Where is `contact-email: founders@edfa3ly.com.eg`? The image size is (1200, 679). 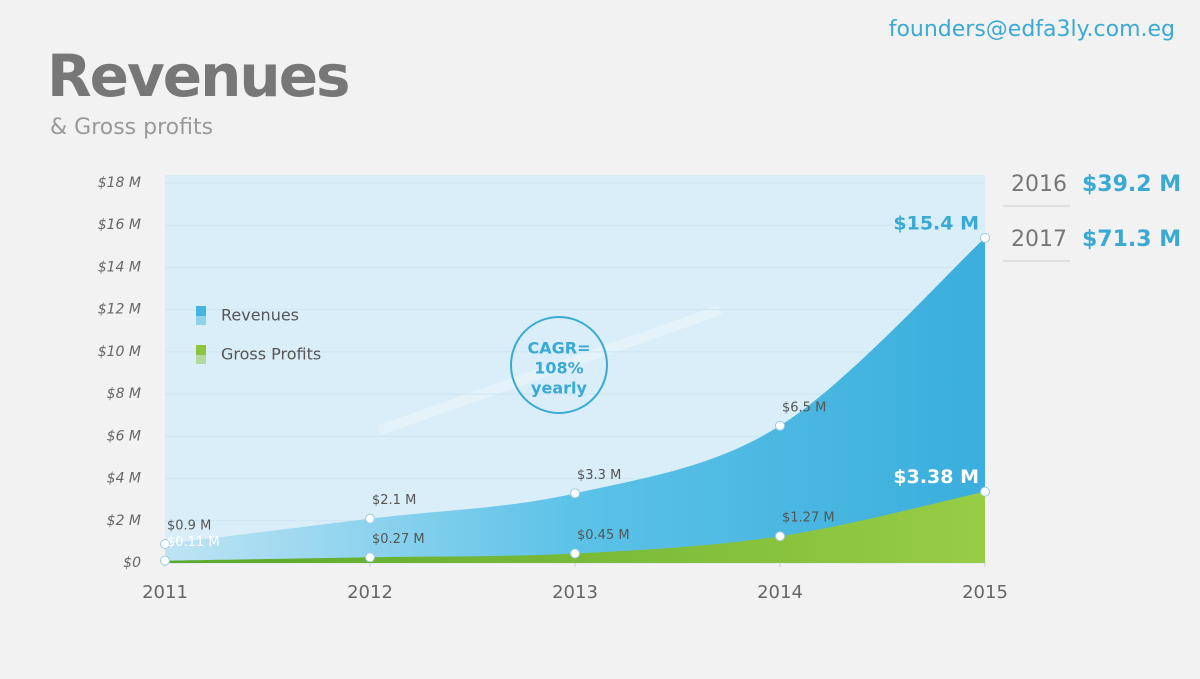 contact-email: founders@edfa3ly.com.eg is located at coordinates (1032, 29).